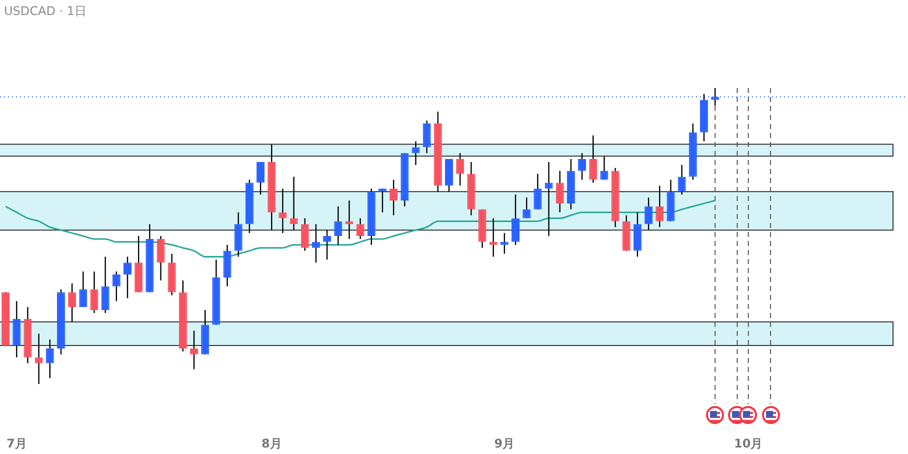 This screenshot has width=908, height=454. I want to click on x-tick-label: 7月, so click(16, 443).